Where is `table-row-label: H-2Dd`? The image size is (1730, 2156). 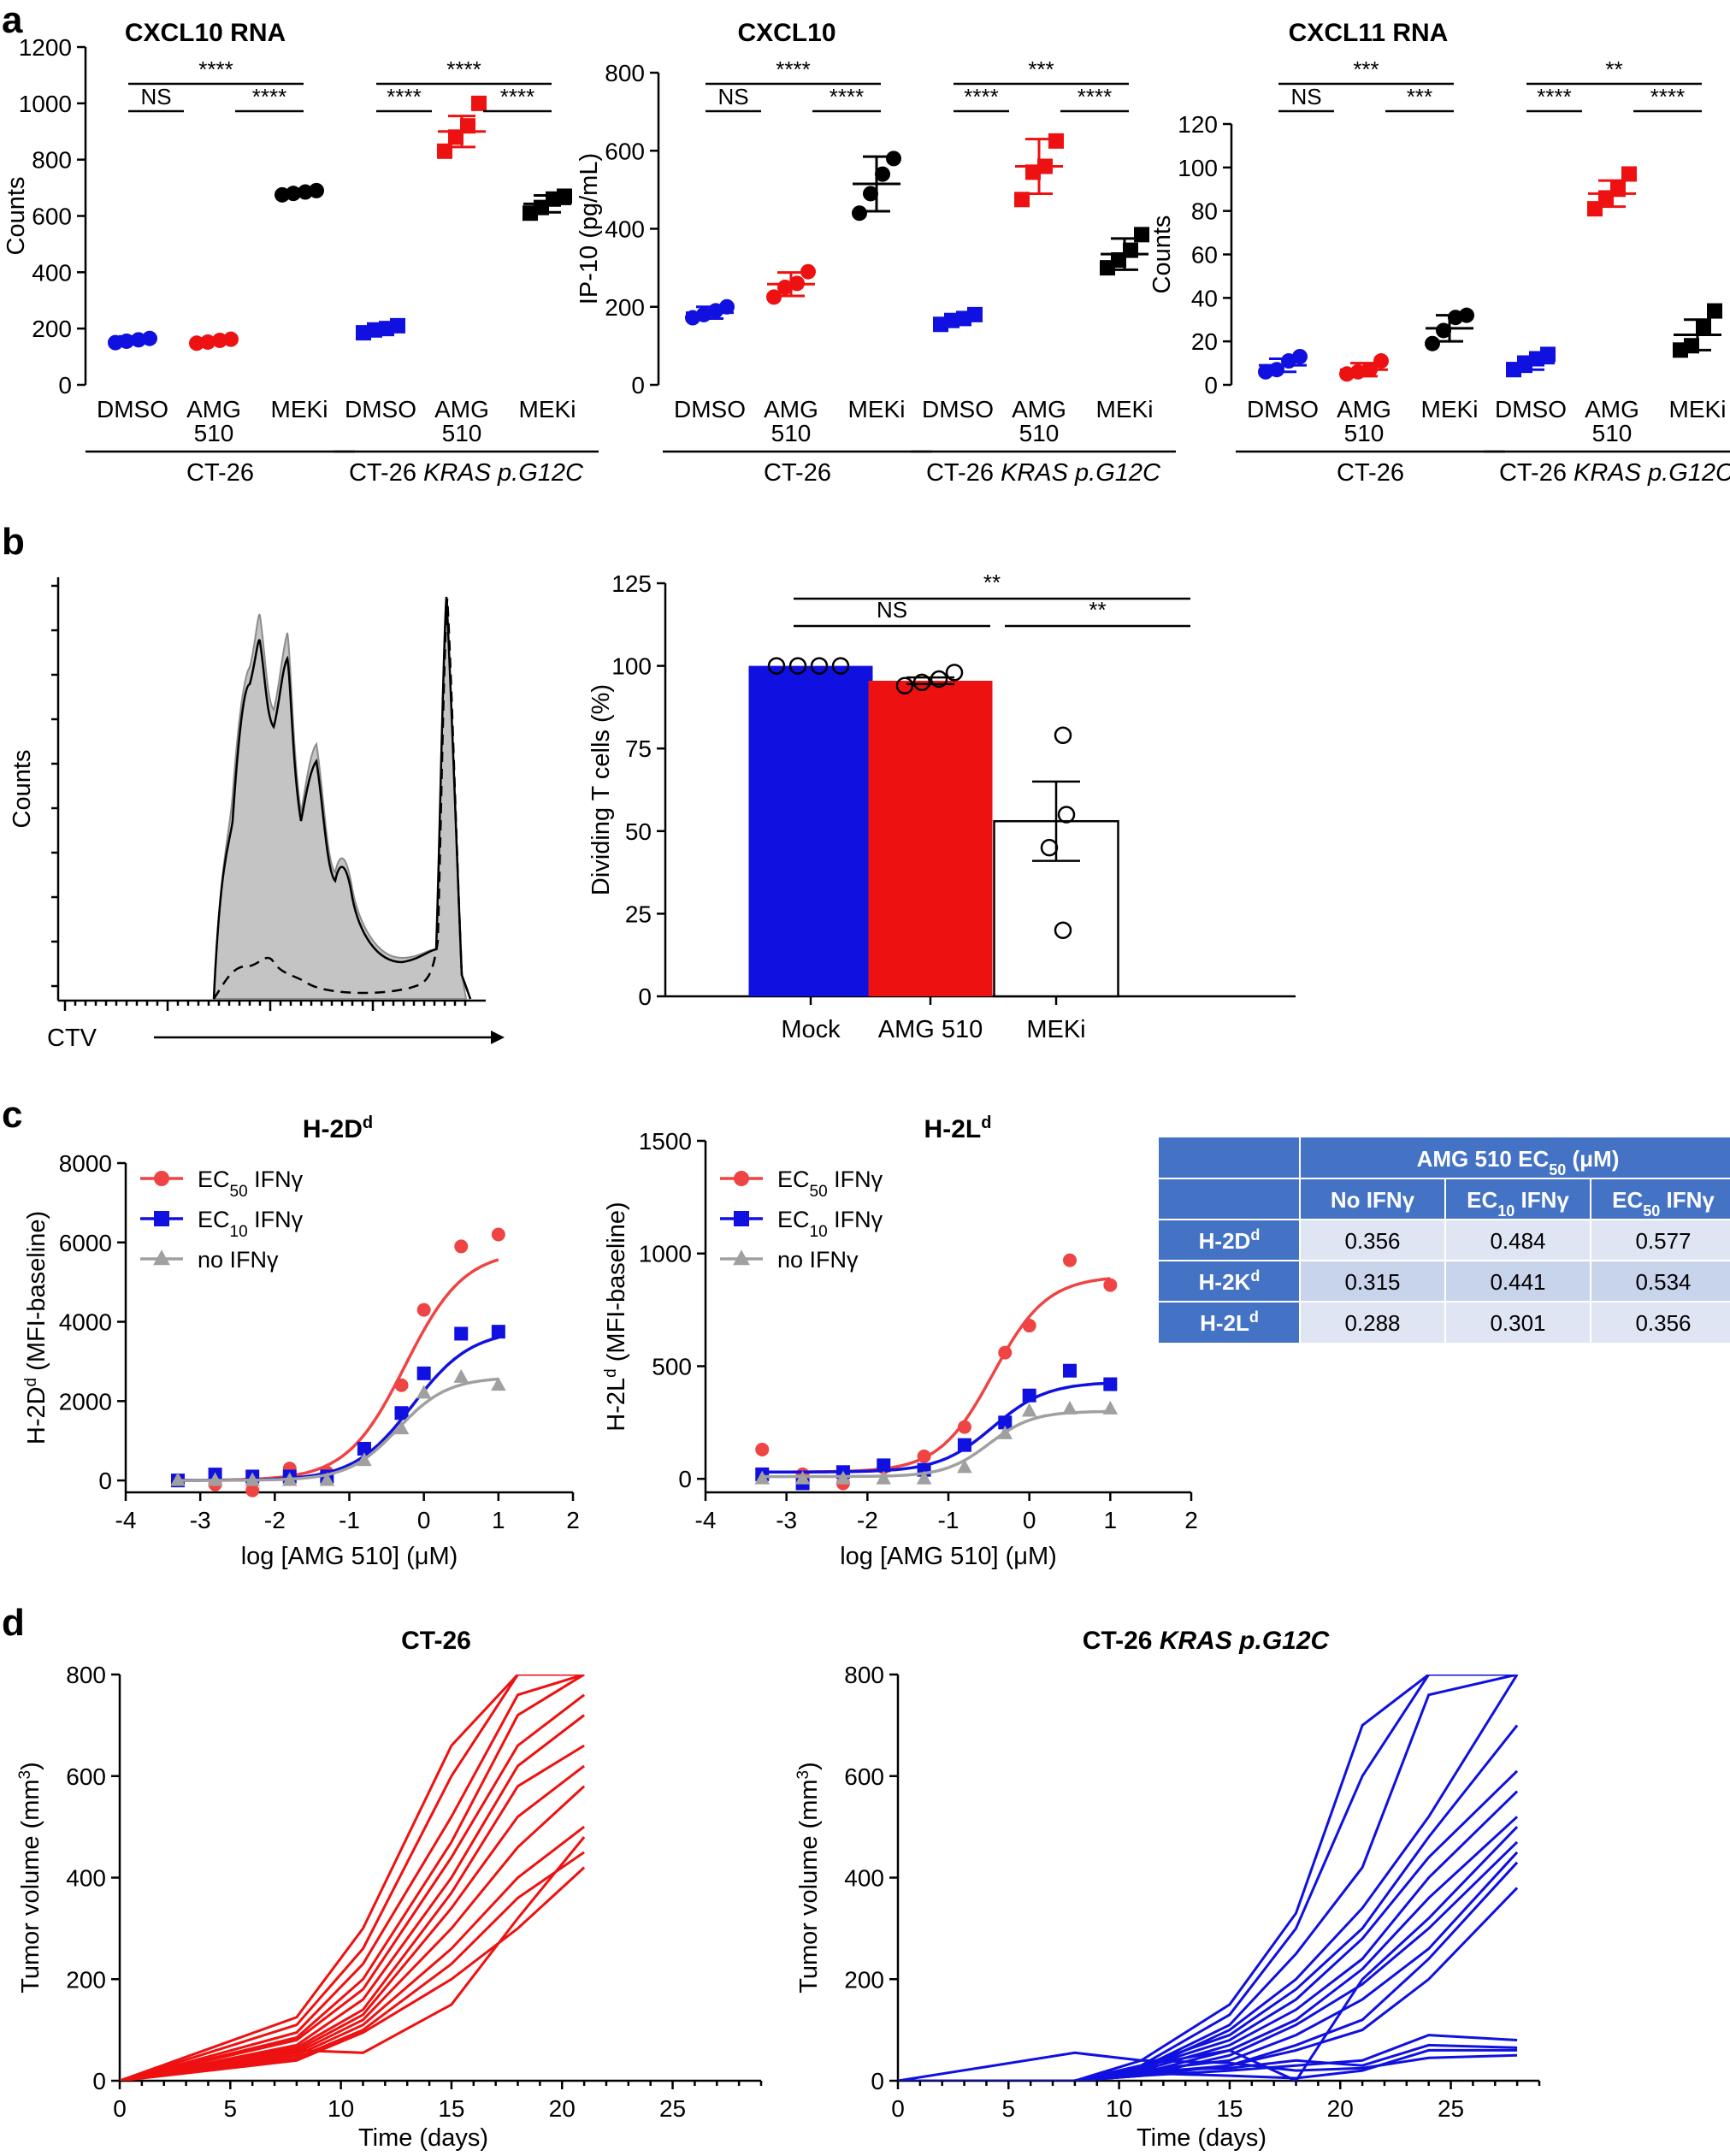 table-row-label: H-2Dd is located at coordinates (1230, 1240).